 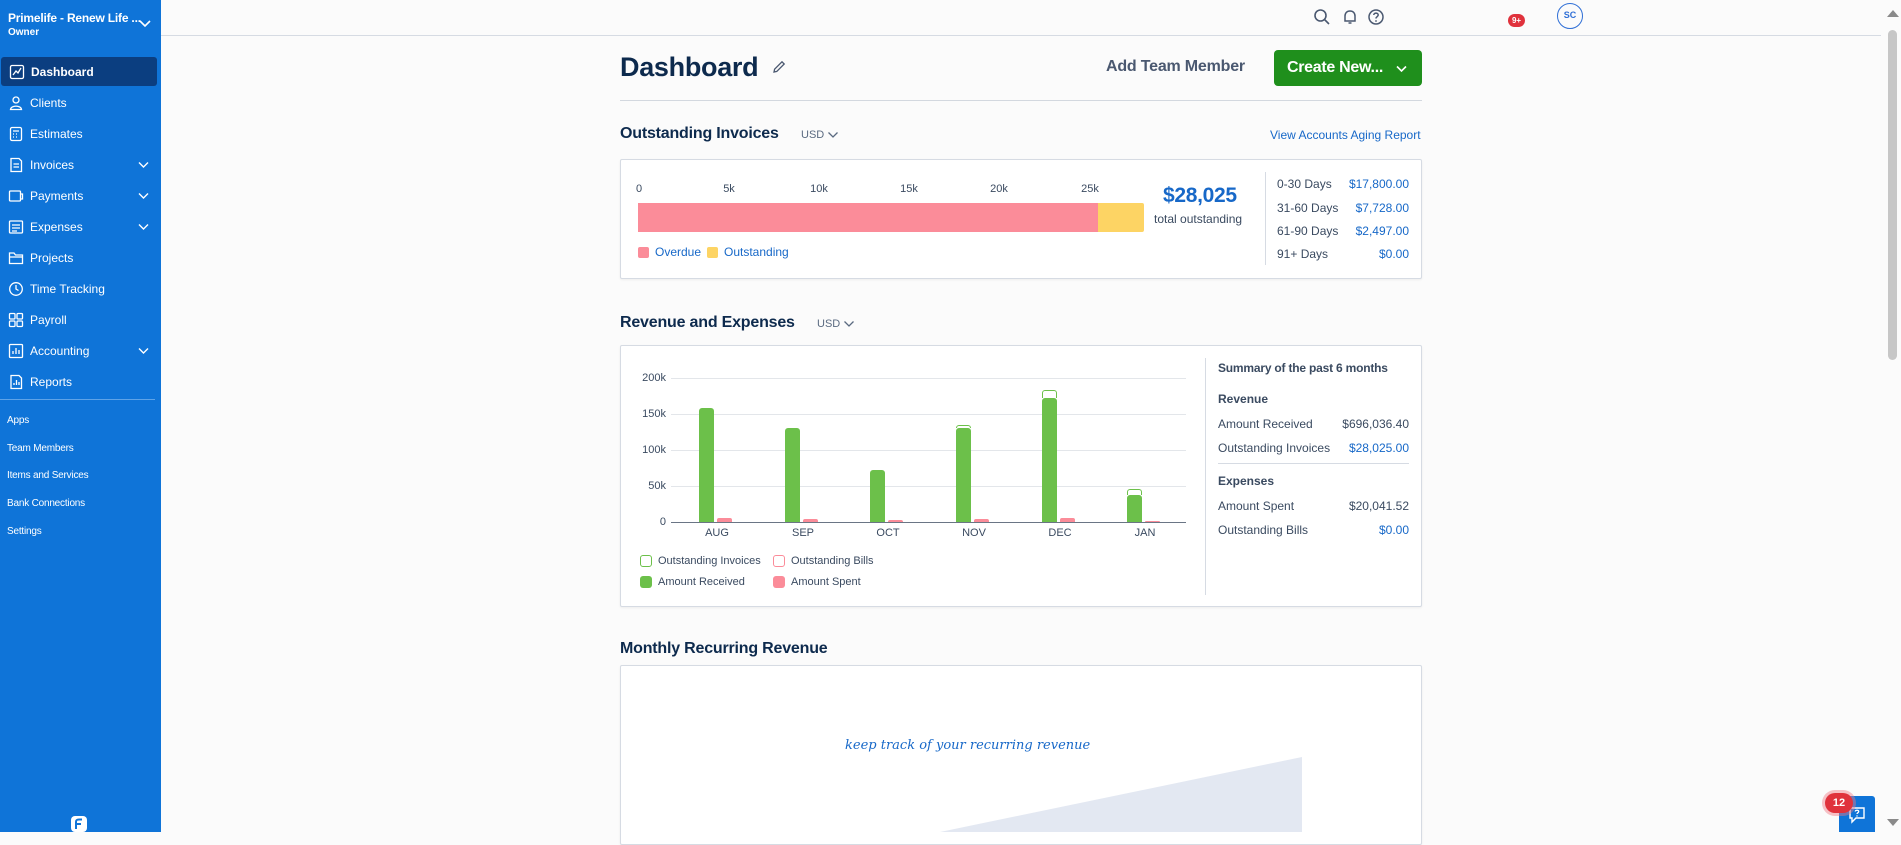 What do you see at coordinates (80, 257) in the screenshot?
I see `sidebar-item-projects: Projects` at bounding box center [80, 257].